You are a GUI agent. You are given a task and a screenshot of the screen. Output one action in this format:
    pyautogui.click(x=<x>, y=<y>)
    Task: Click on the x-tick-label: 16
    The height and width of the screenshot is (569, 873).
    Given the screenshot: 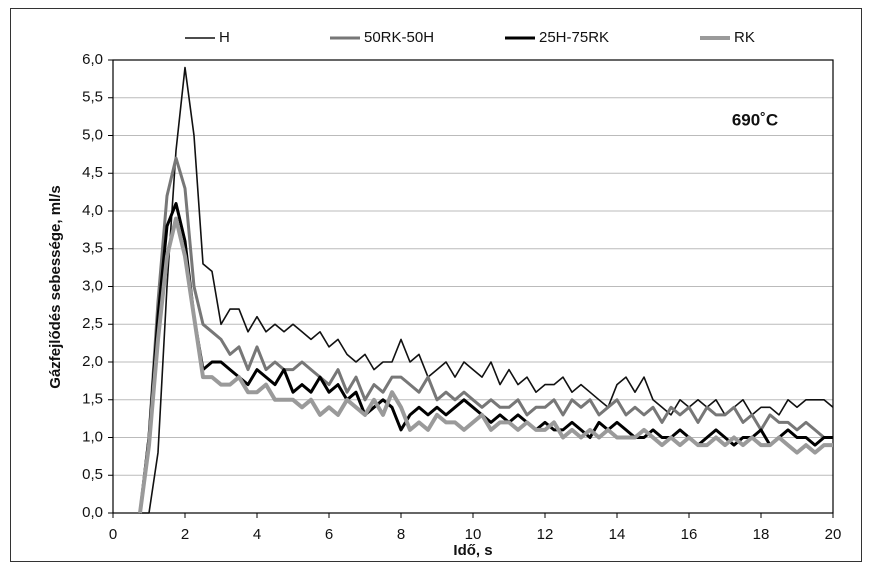 What is the action you would take?
    pyautogui.click(x=689, y=534)
    